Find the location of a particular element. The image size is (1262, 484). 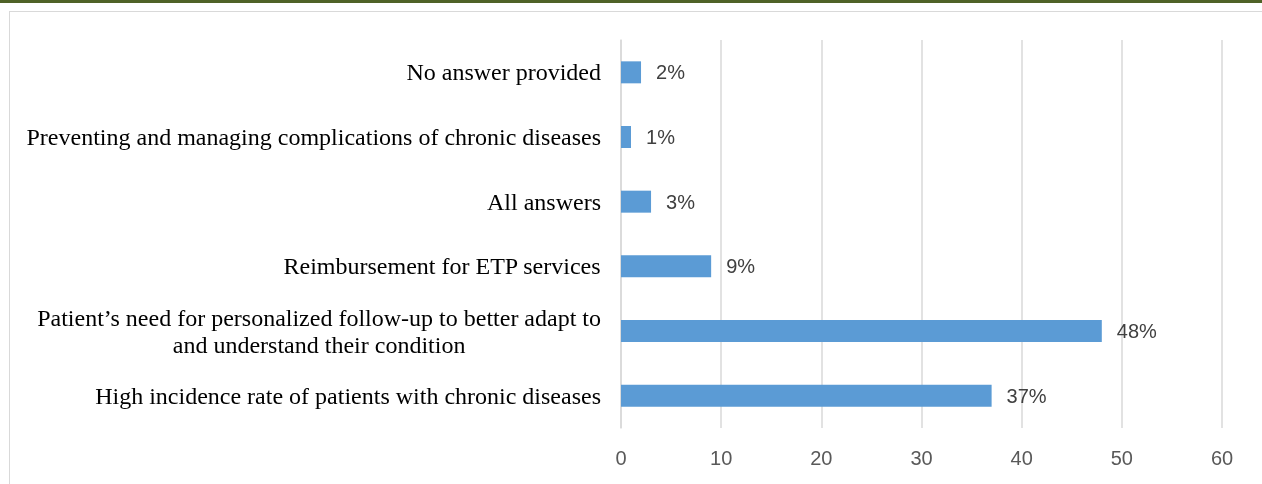

data-label: 3% is located at coordinates (681, 201).